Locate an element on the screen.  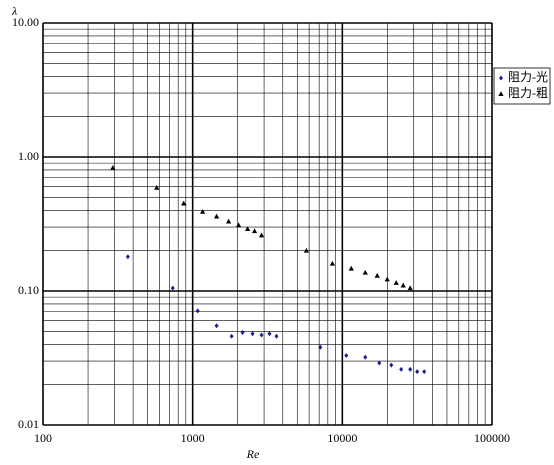
legend-box is located at coordinates (522, 86).